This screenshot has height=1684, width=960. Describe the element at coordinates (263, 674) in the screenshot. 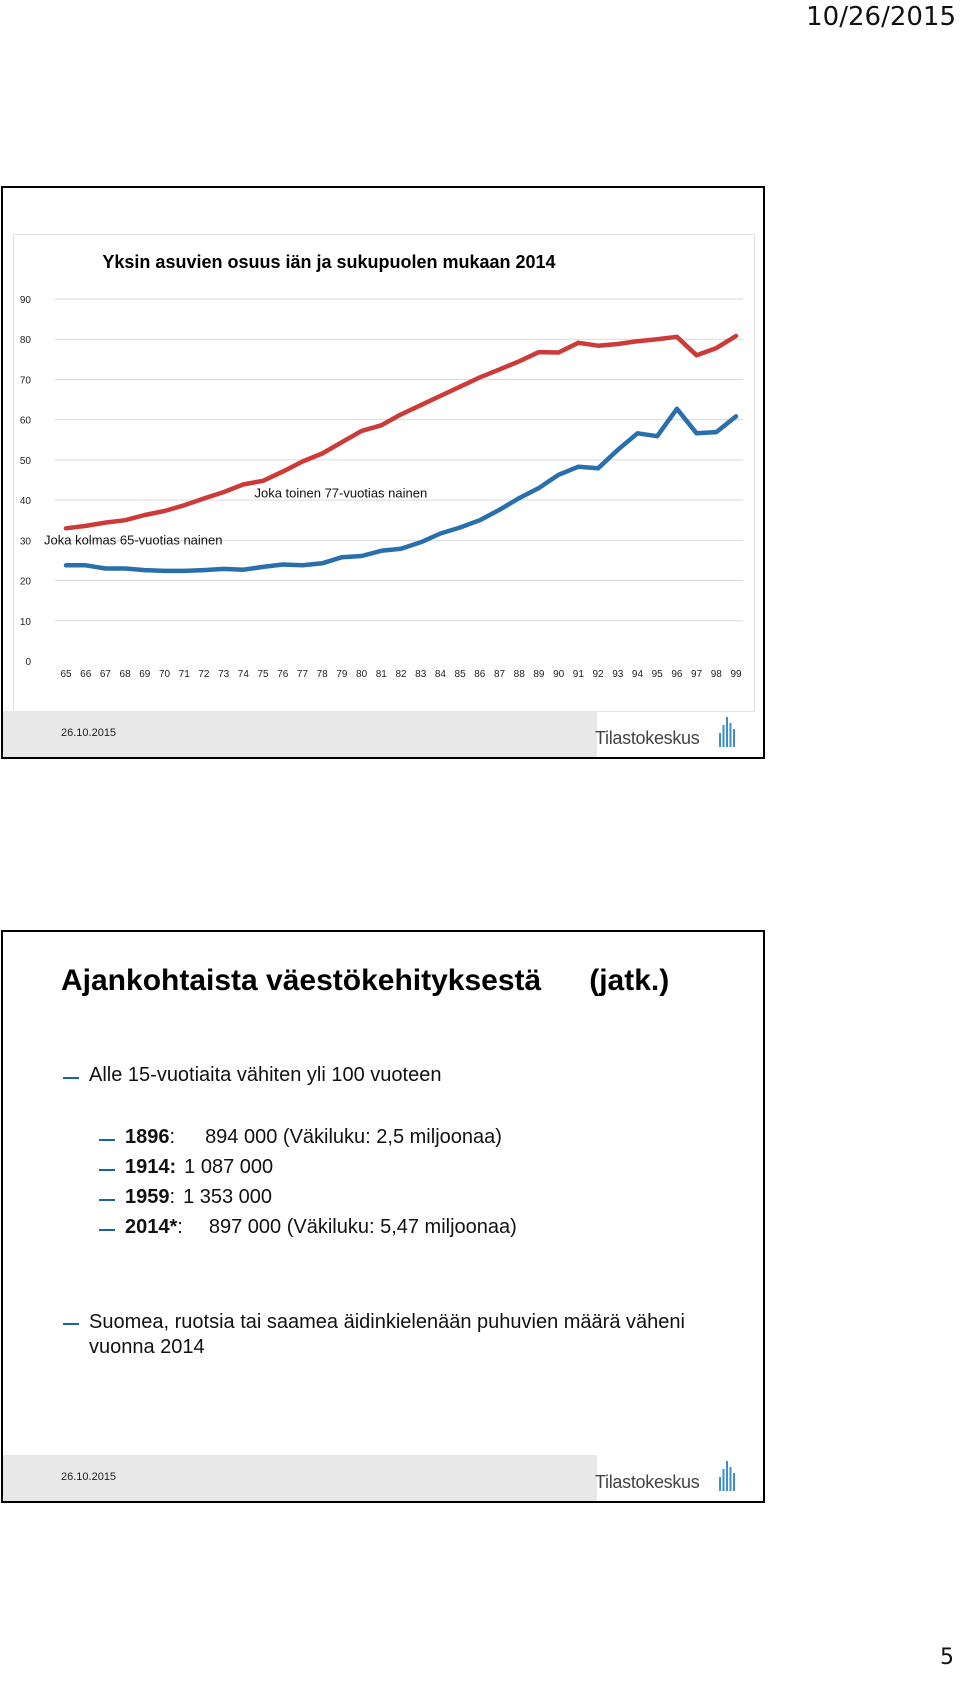

I see `x-tick-label: 75` at that location.